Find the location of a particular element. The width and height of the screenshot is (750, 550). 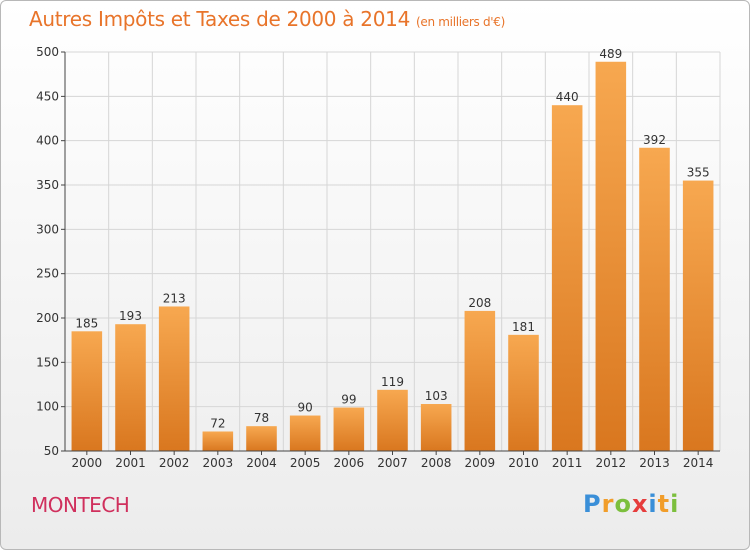

data-label: 90 is located at coordinates (305, 408).